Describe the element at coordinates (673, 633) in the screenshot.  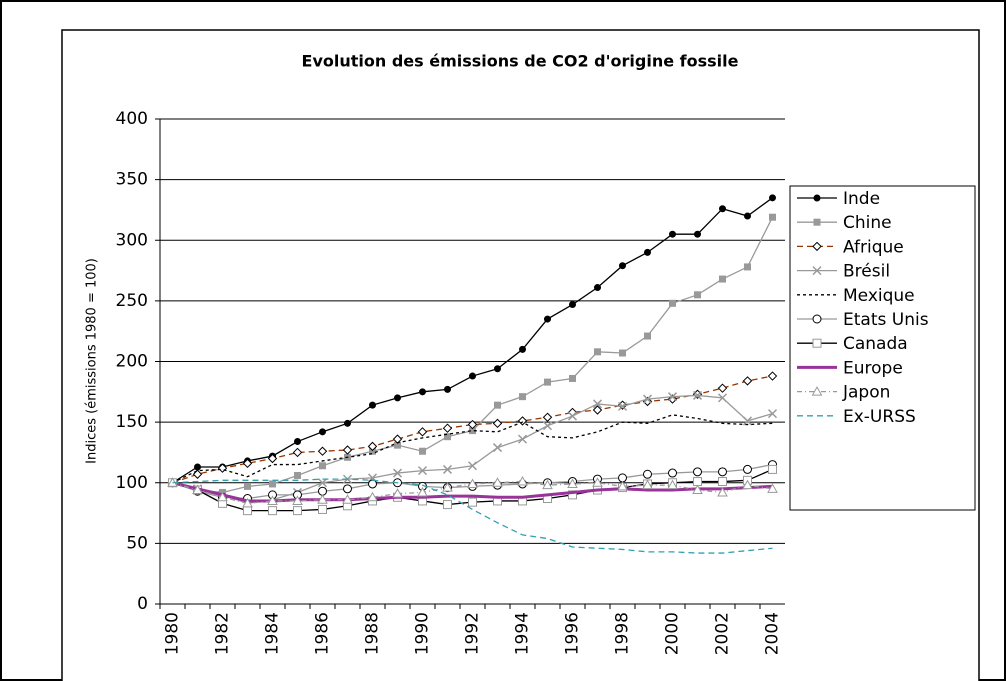
I see `x-tick-label: 2000` at that location.